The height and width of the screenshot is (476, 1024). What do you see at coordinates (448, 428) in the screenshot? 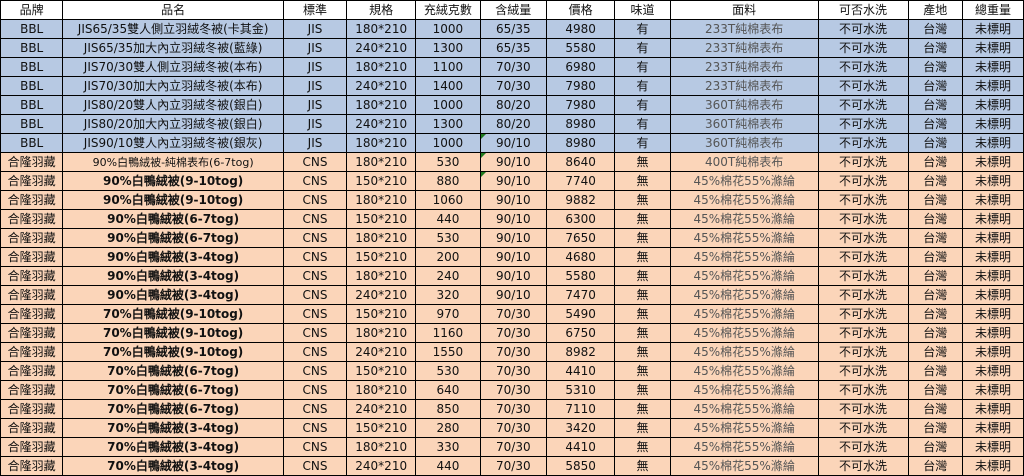
I see `cell-fill-weight: 280` at bounding box center [448, 428].